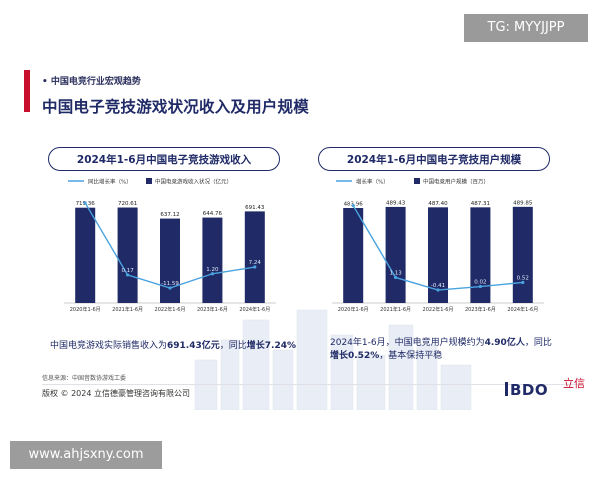 The height and width of the screenshot is (480, 600). I want to click on caption-growth: 增长7.24%, so click(271, 346).